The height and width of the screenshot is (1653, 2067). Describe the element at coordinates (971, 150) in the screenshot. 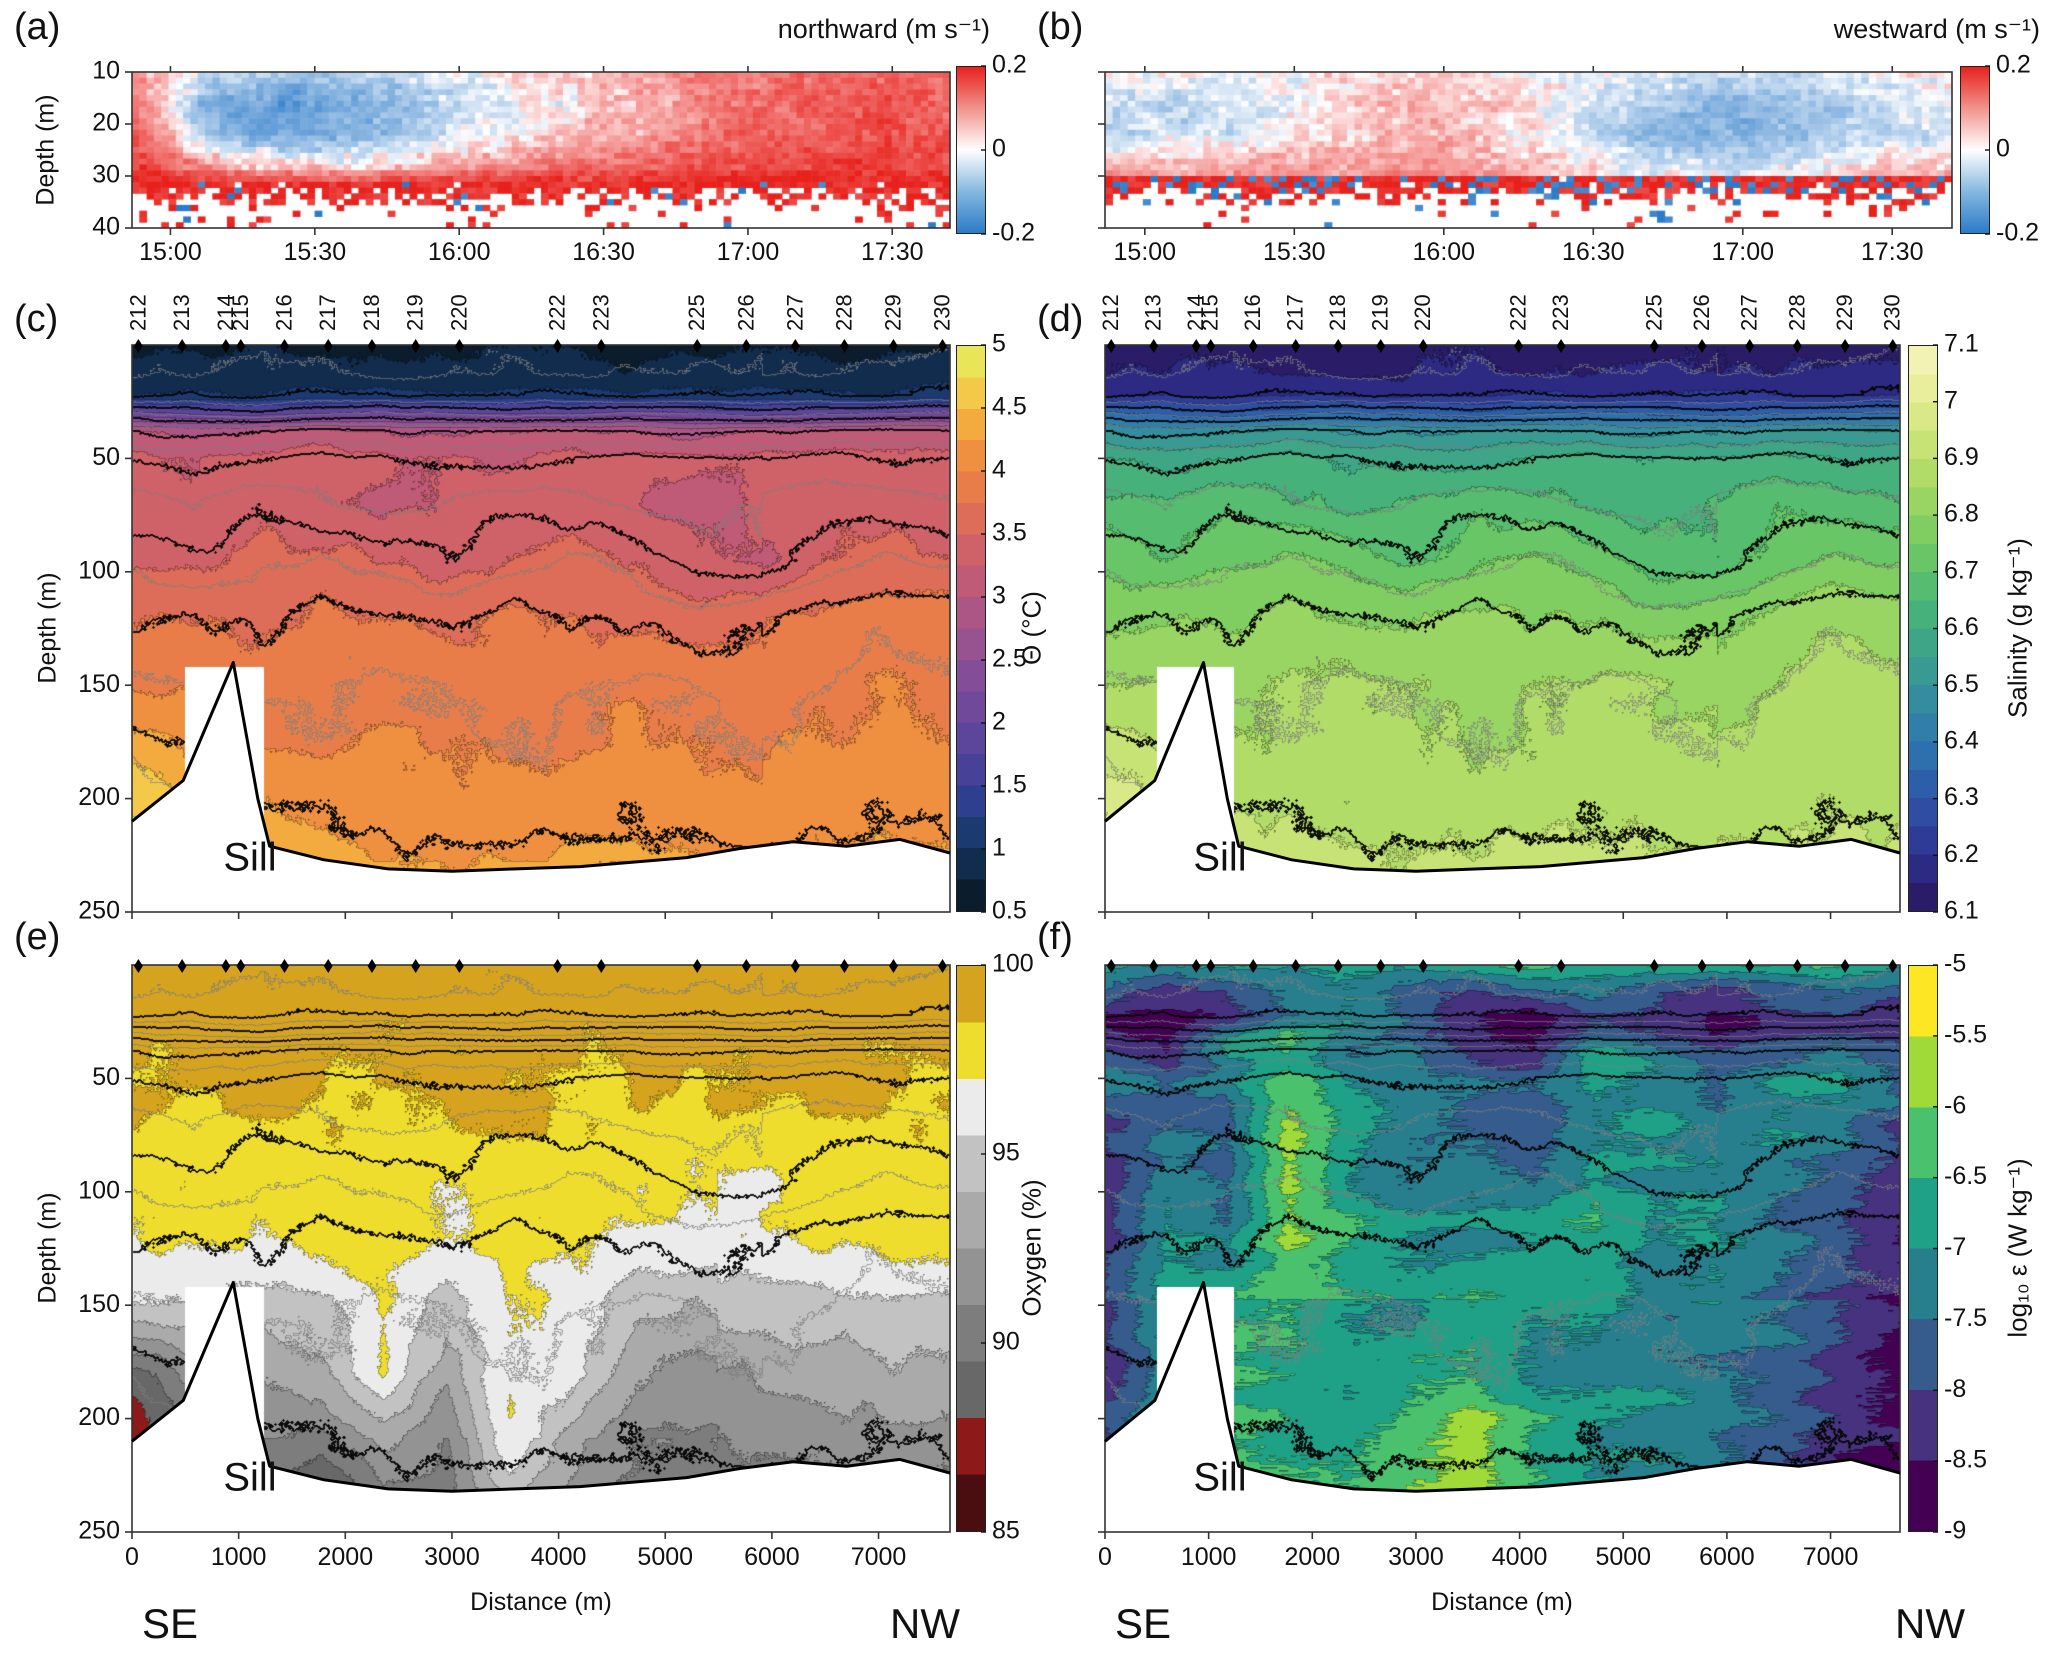

I see `northward-colorbar` at that location.